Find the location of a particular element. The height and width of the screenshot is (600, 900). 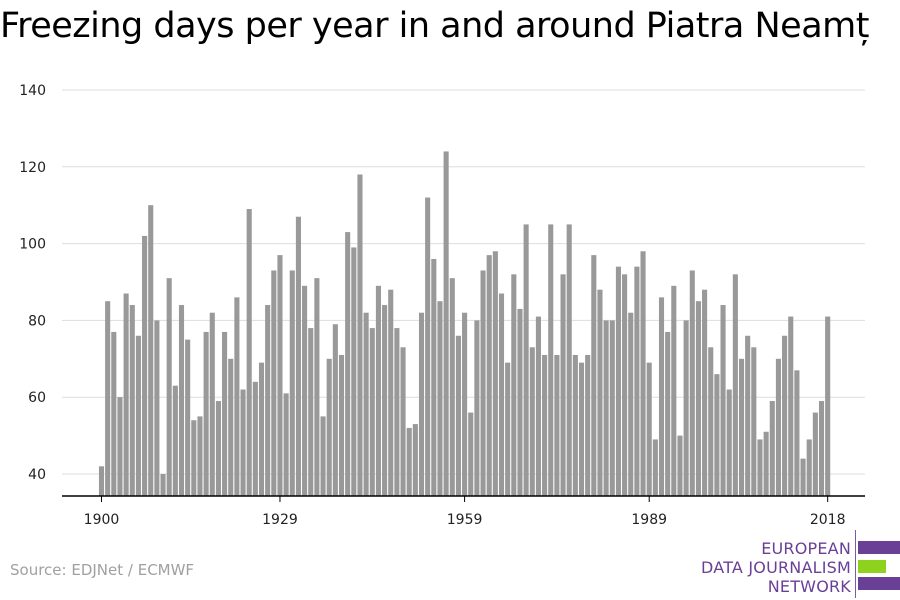

bar-1957 is located at coordinates (452, 387).